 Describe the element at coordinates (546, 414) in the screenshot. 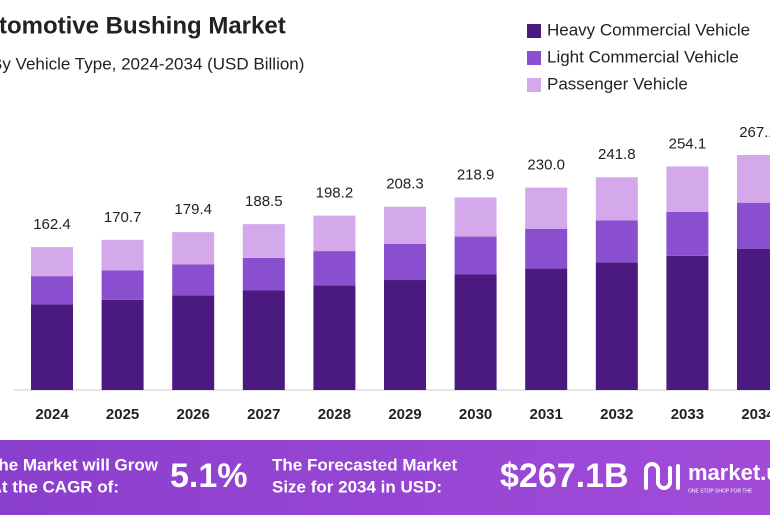

I see `x-tick-label: 2031` at that location.